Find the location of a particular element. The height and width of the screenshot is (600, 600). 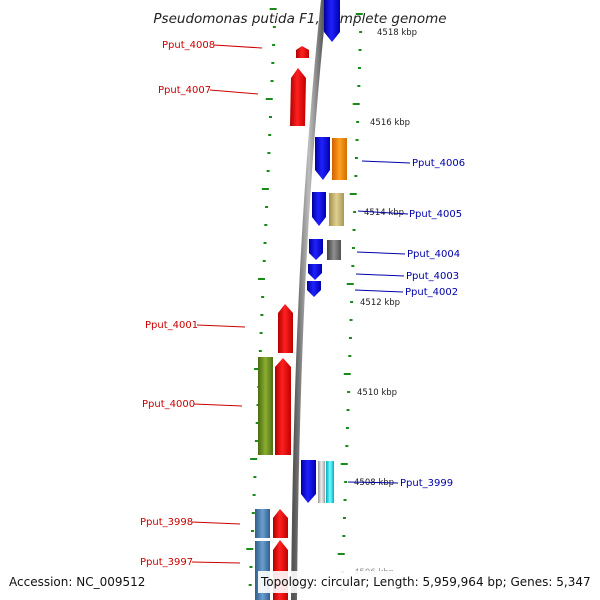

gene-label-pput-4000: Pput_4000 is located at coordinates (168, 404).